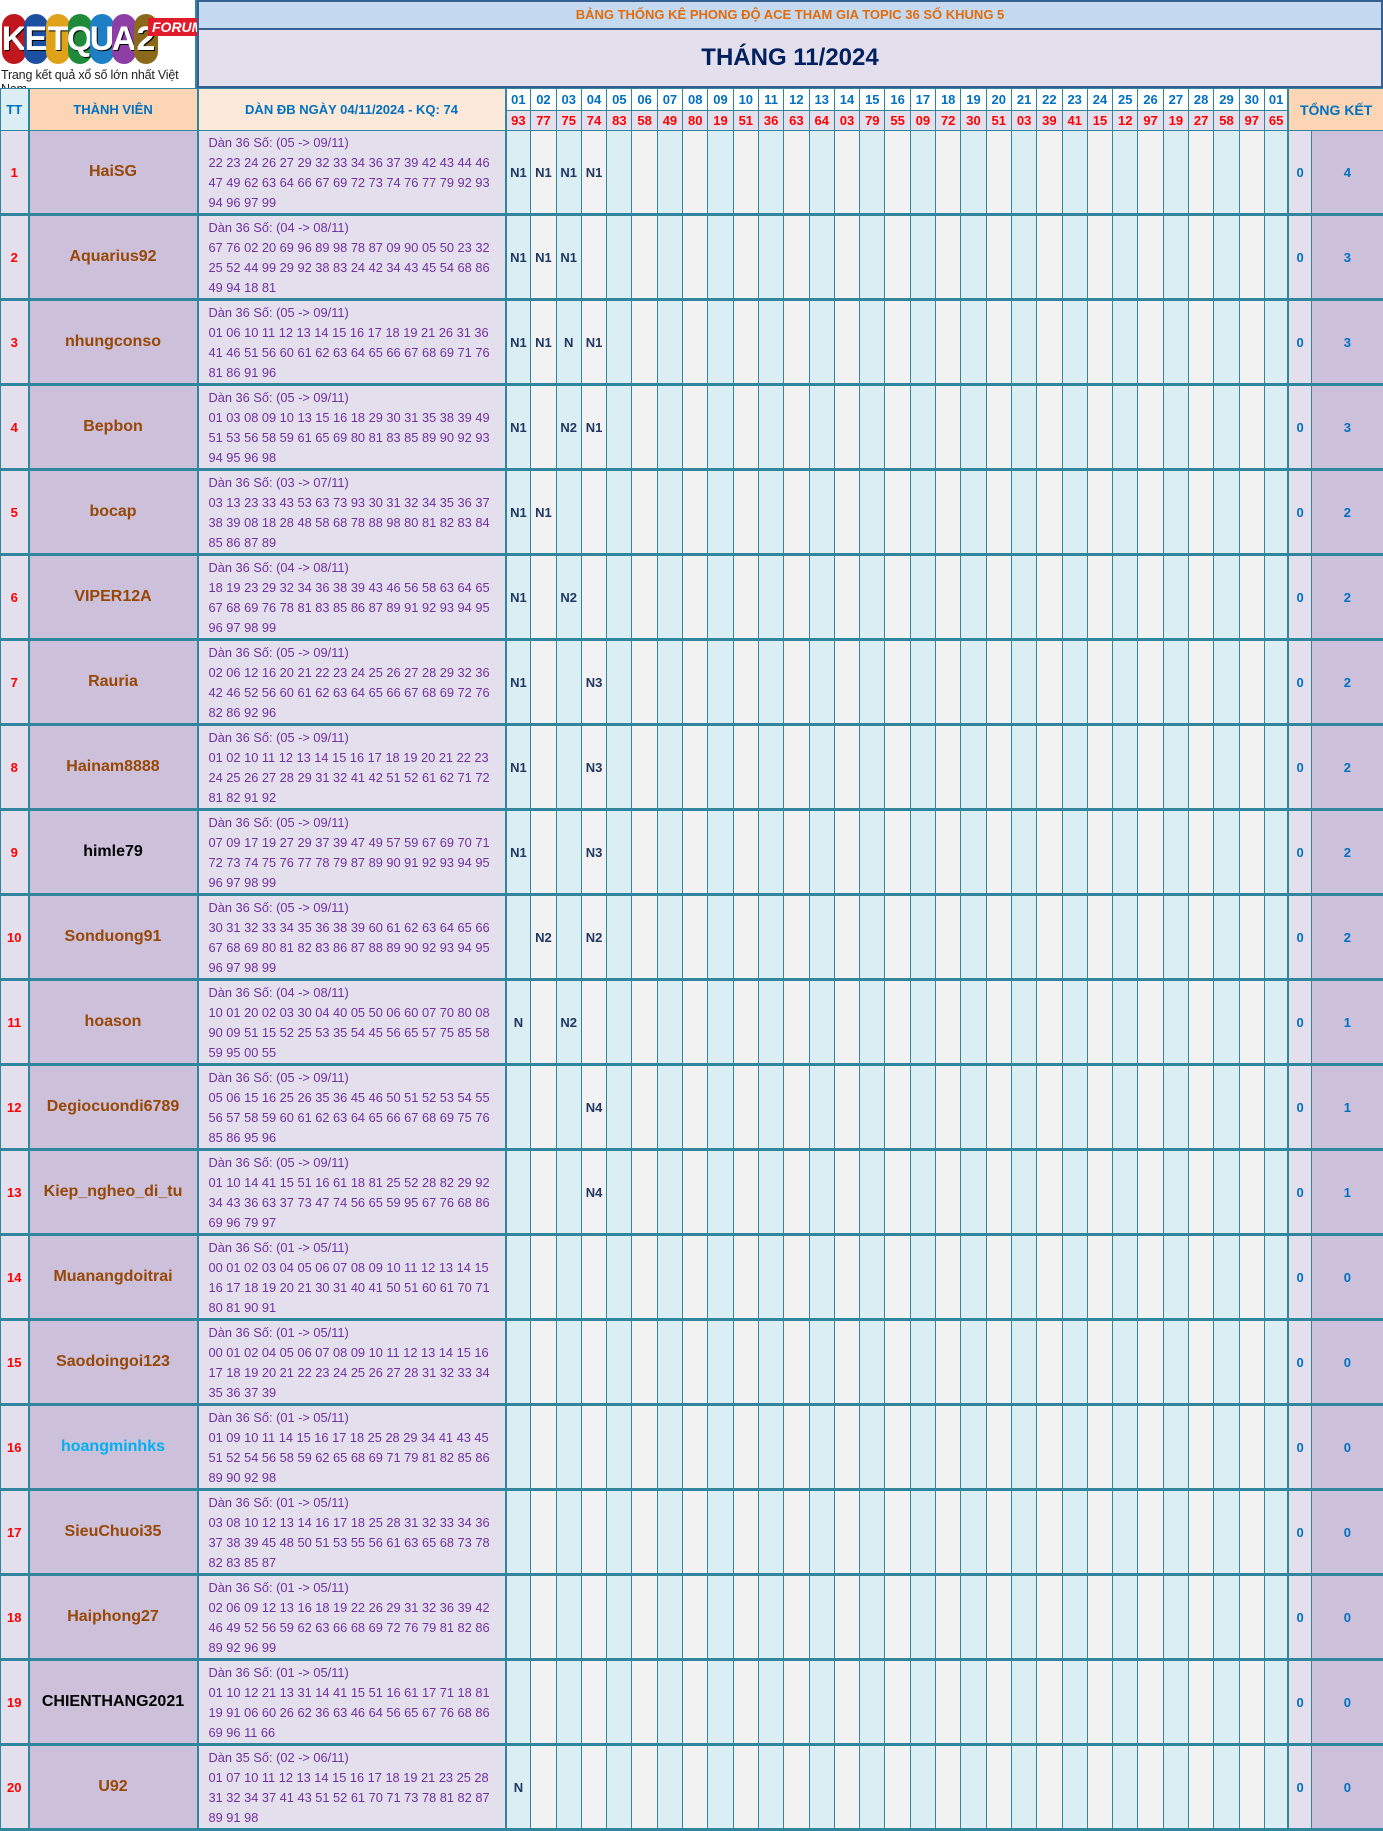 The height and width of the screenshot is (1831, 1383). What do you see at coordinates (113, 1617) in the screenshot?
I see `member-name: Haiphong27` at bounding box center [113, 1617].